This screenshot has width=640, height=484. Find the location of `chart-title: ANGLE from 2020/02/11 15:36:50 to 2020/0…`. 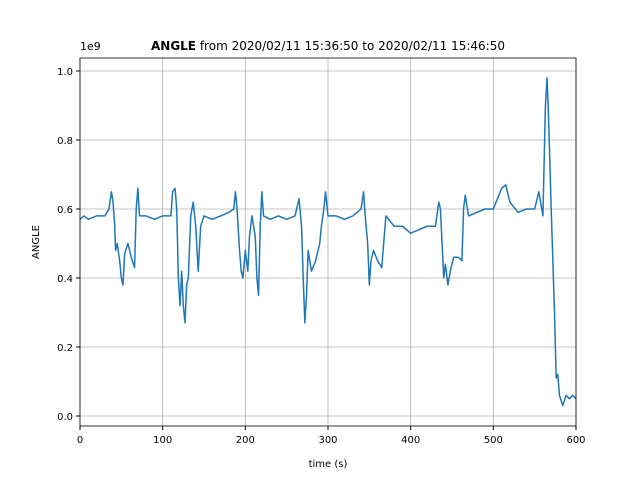

chart-title: ANGLE from 2020/02/11 15:36:50 to 2020/0… is located at coordinates (328, 46).